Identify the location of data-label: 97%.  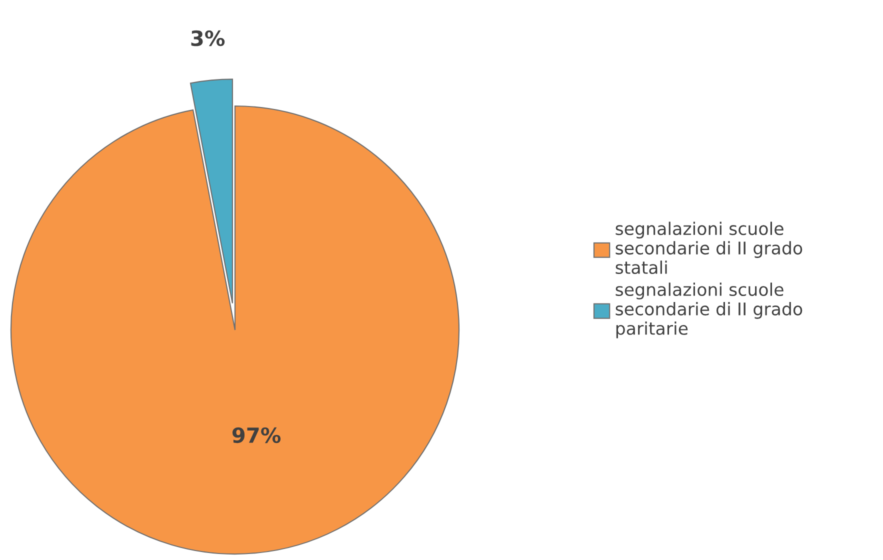
(256, 435).